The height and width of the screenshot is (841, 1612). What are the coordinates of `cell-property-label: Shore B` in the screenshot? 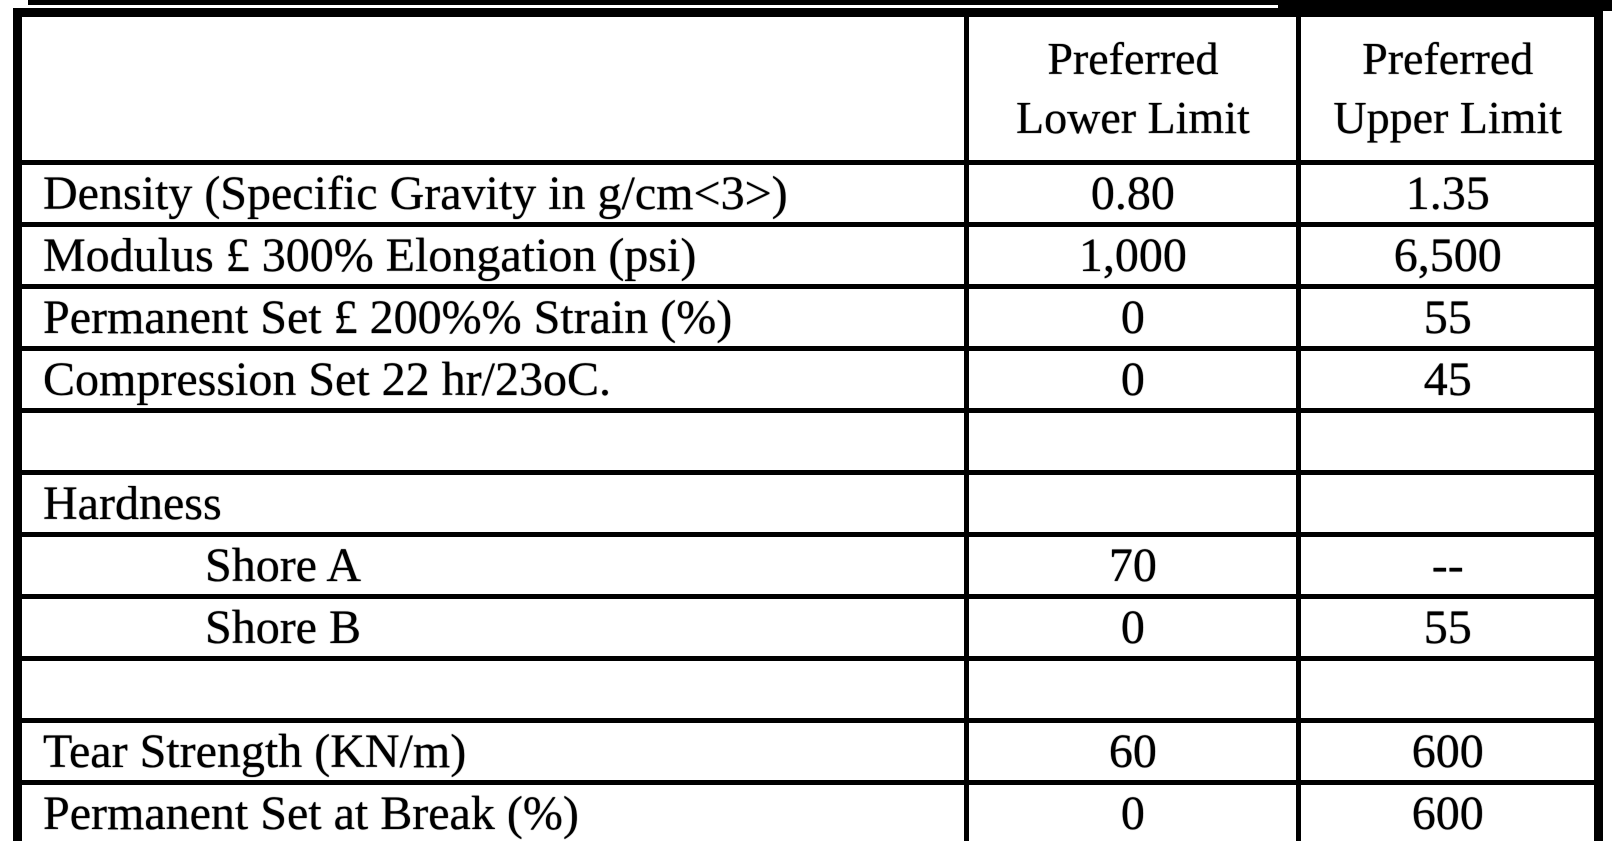 It's located at (492, 627).